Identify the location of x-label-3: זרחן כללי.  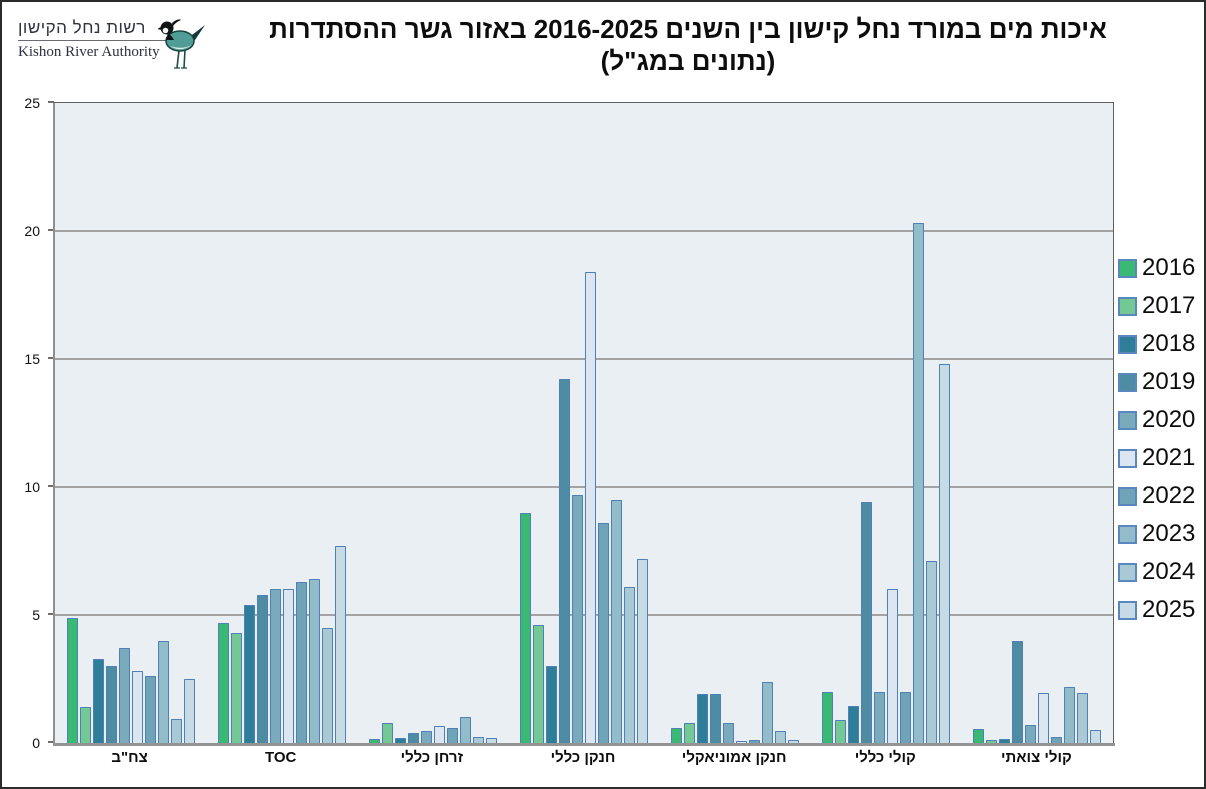
(432, 757).